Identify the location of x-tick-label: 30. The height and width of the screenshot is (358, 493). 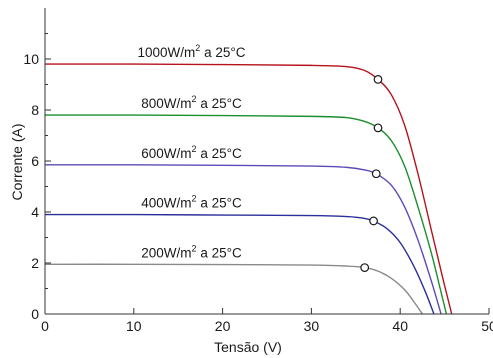
(312, 326).